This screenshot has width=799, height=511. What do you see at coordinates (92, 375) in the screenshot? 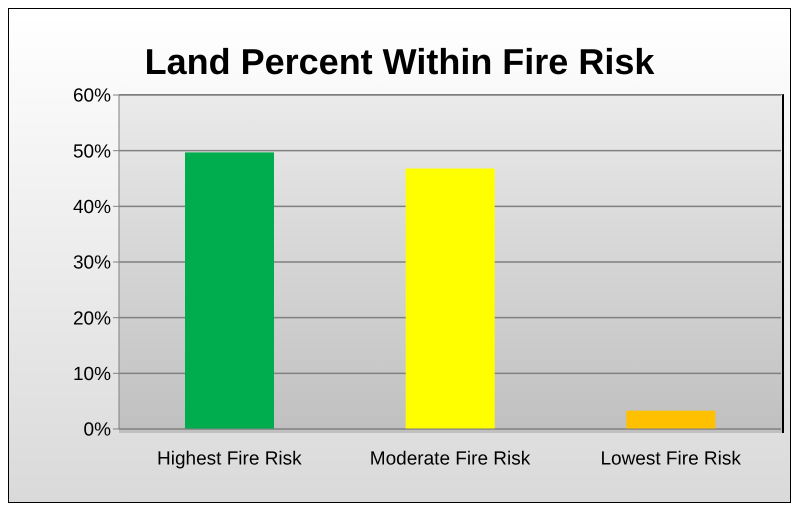
I see `y-tick-label: 10%` at bounding box center [92, 375].